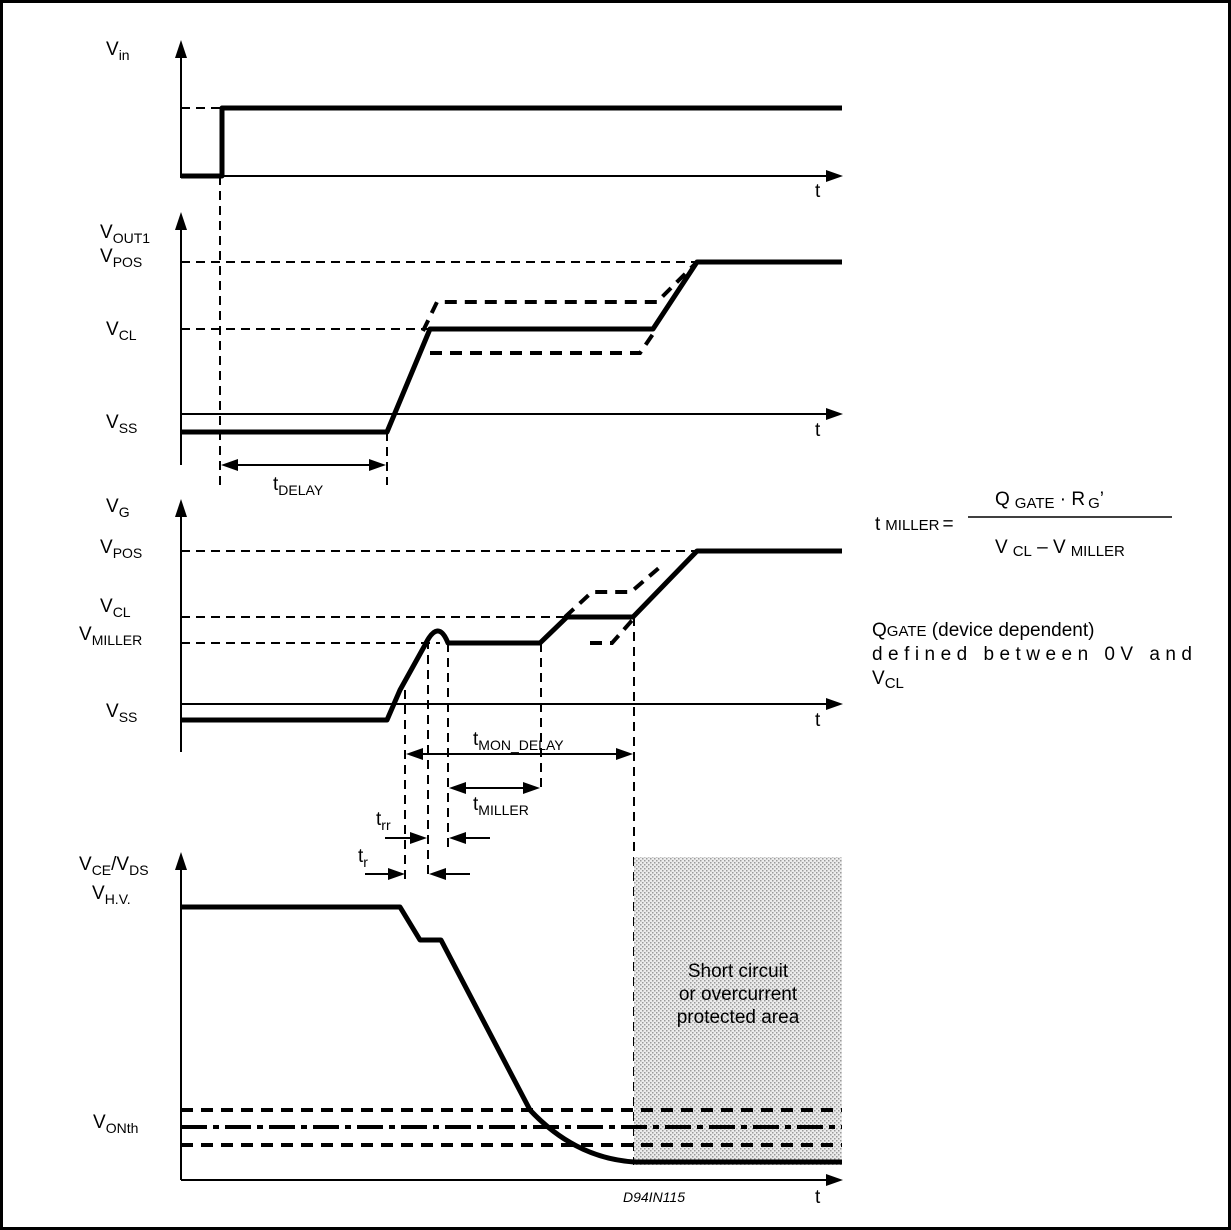 This screenshot has width=1231, height=1230. I want to click on tmon-delay-label: tMON_DELAY, so click(518, 741).